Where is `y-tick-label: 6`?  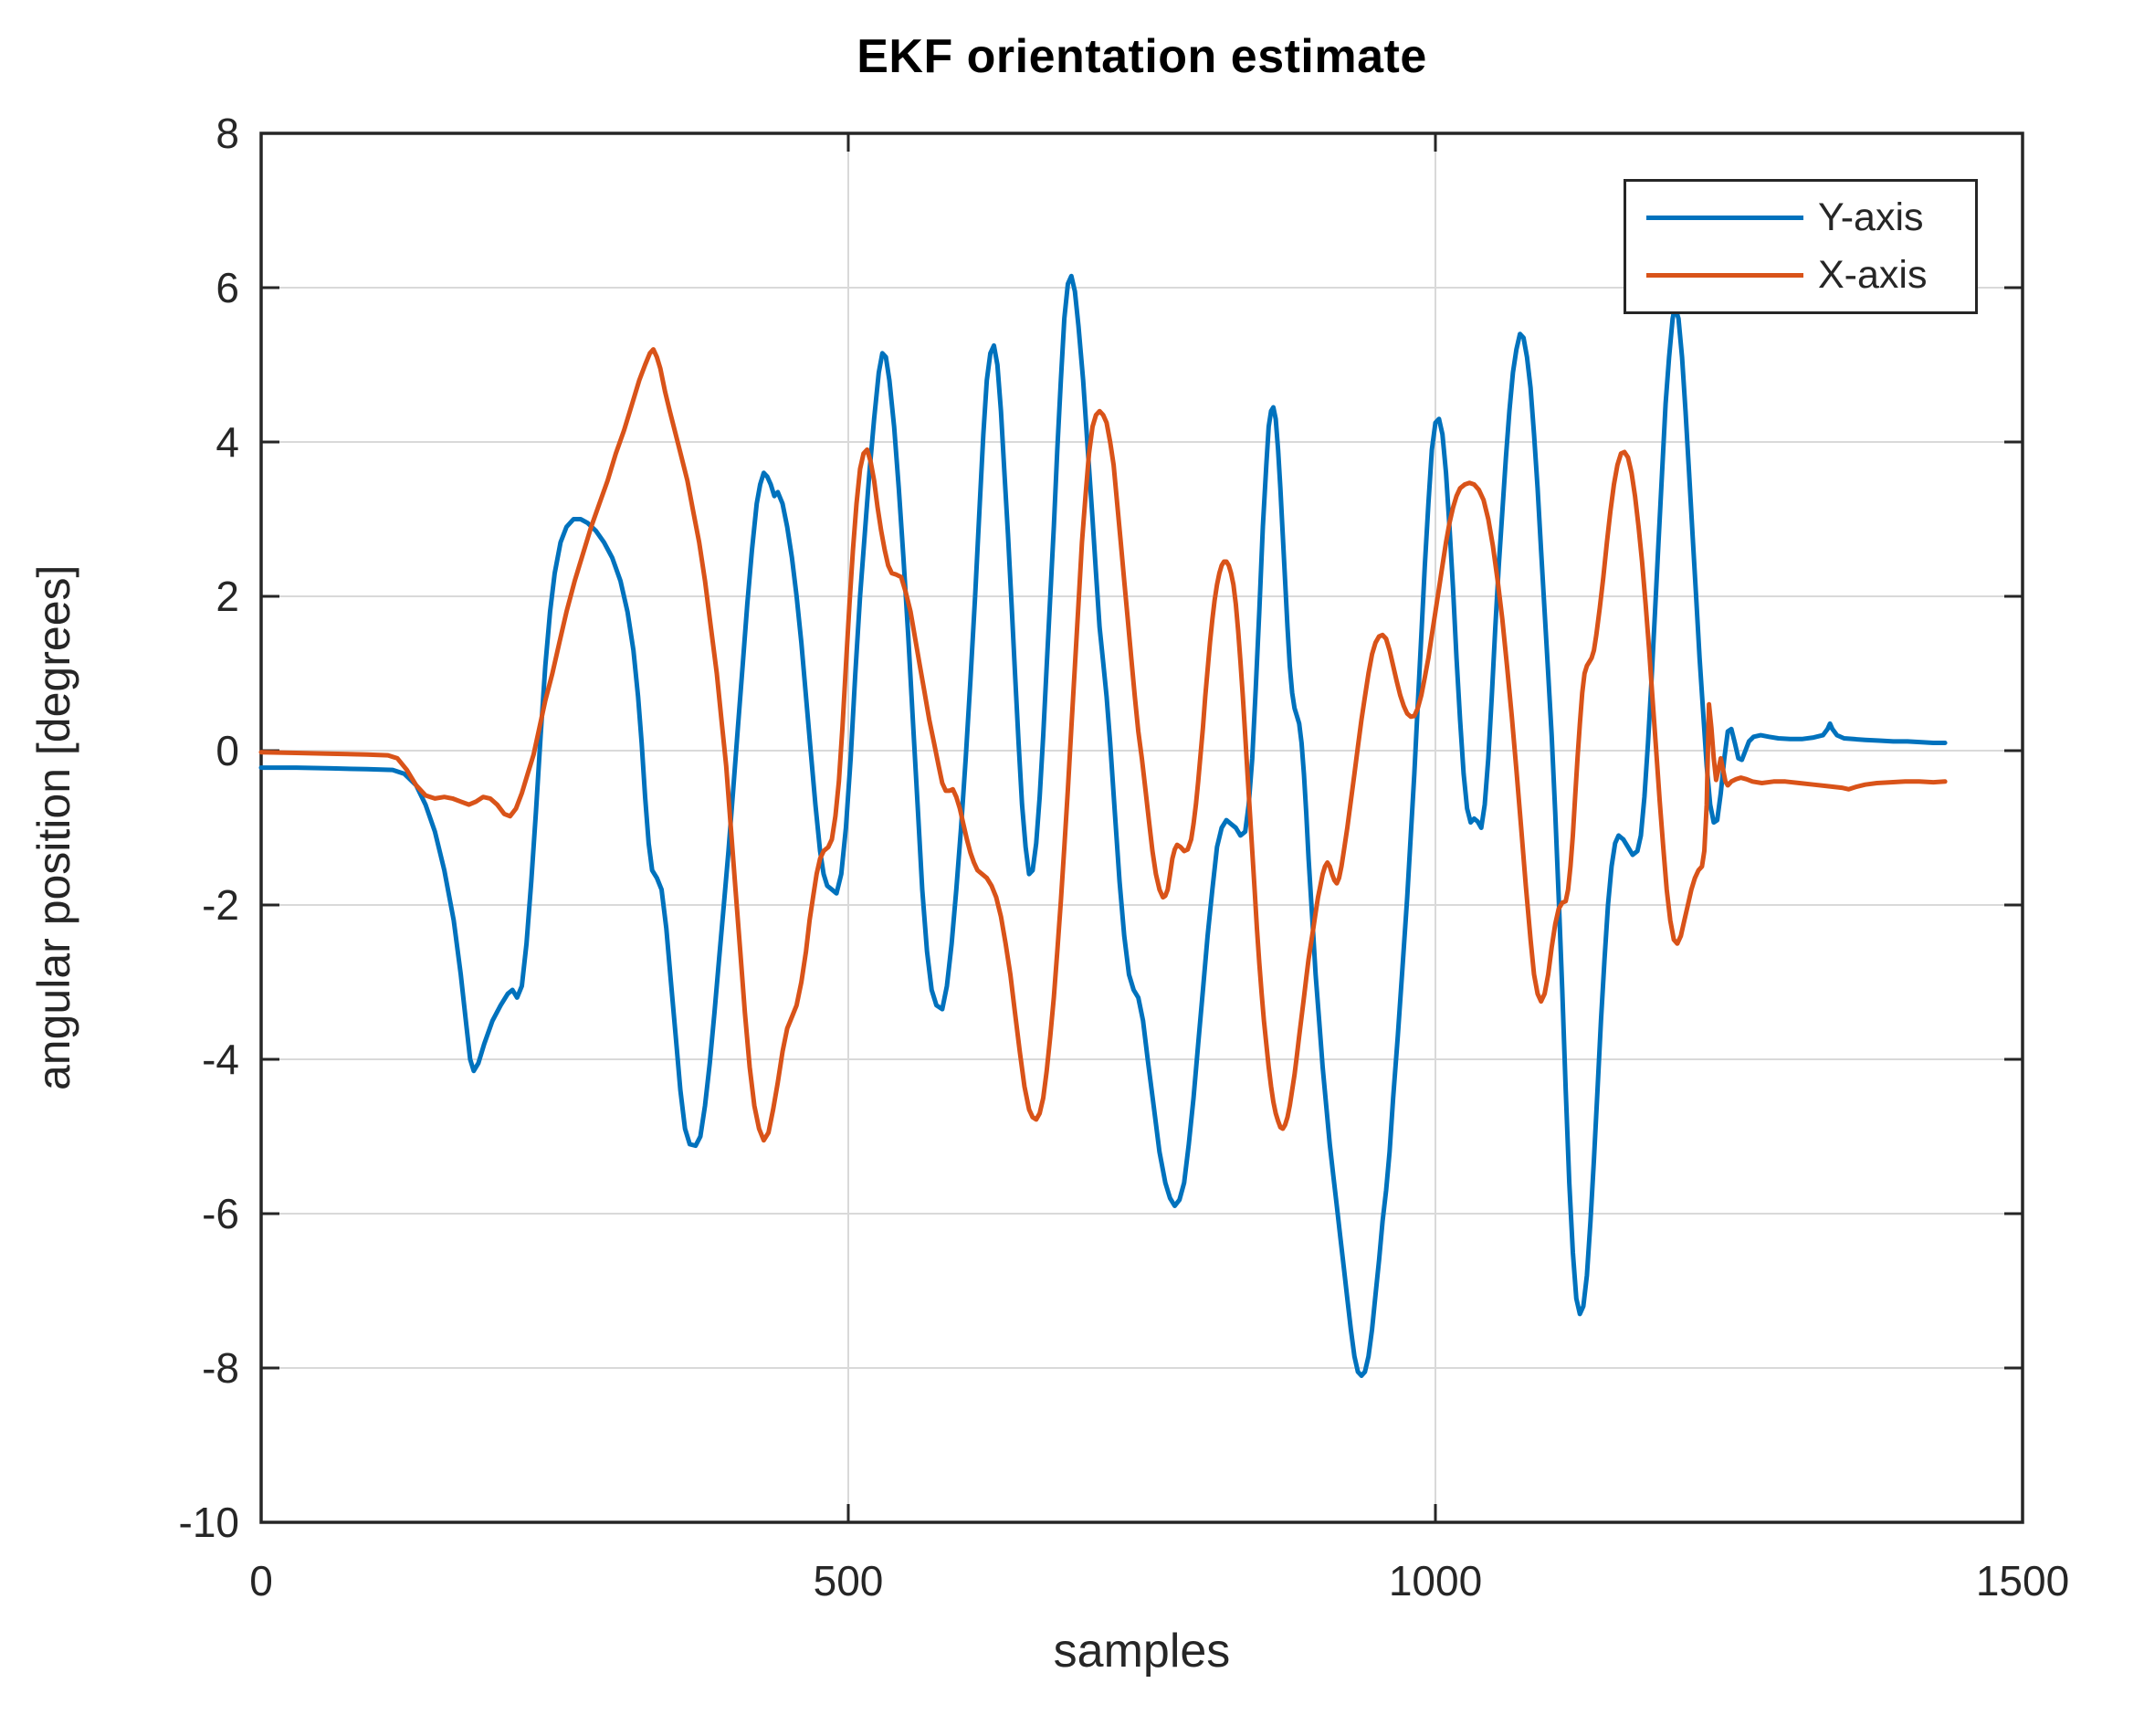 y-tick-label: 6 is located at coordinates (227, 287).